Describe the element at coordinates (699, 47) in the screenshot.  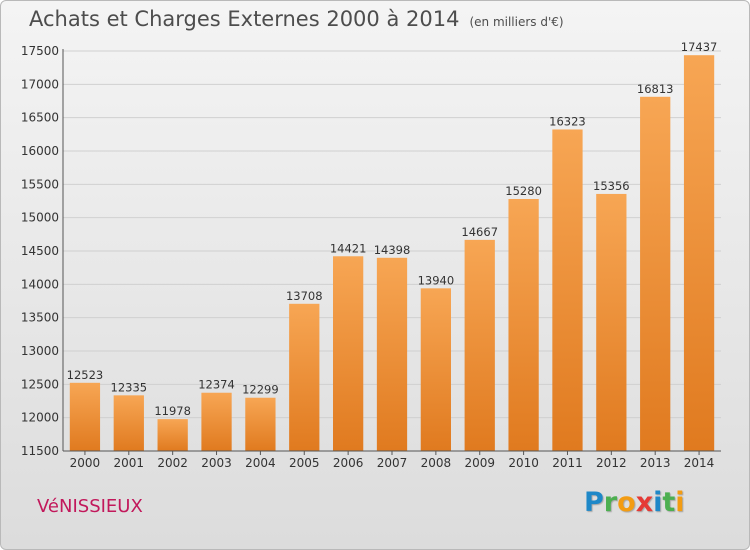
I see `data-label: 17437` at that location.